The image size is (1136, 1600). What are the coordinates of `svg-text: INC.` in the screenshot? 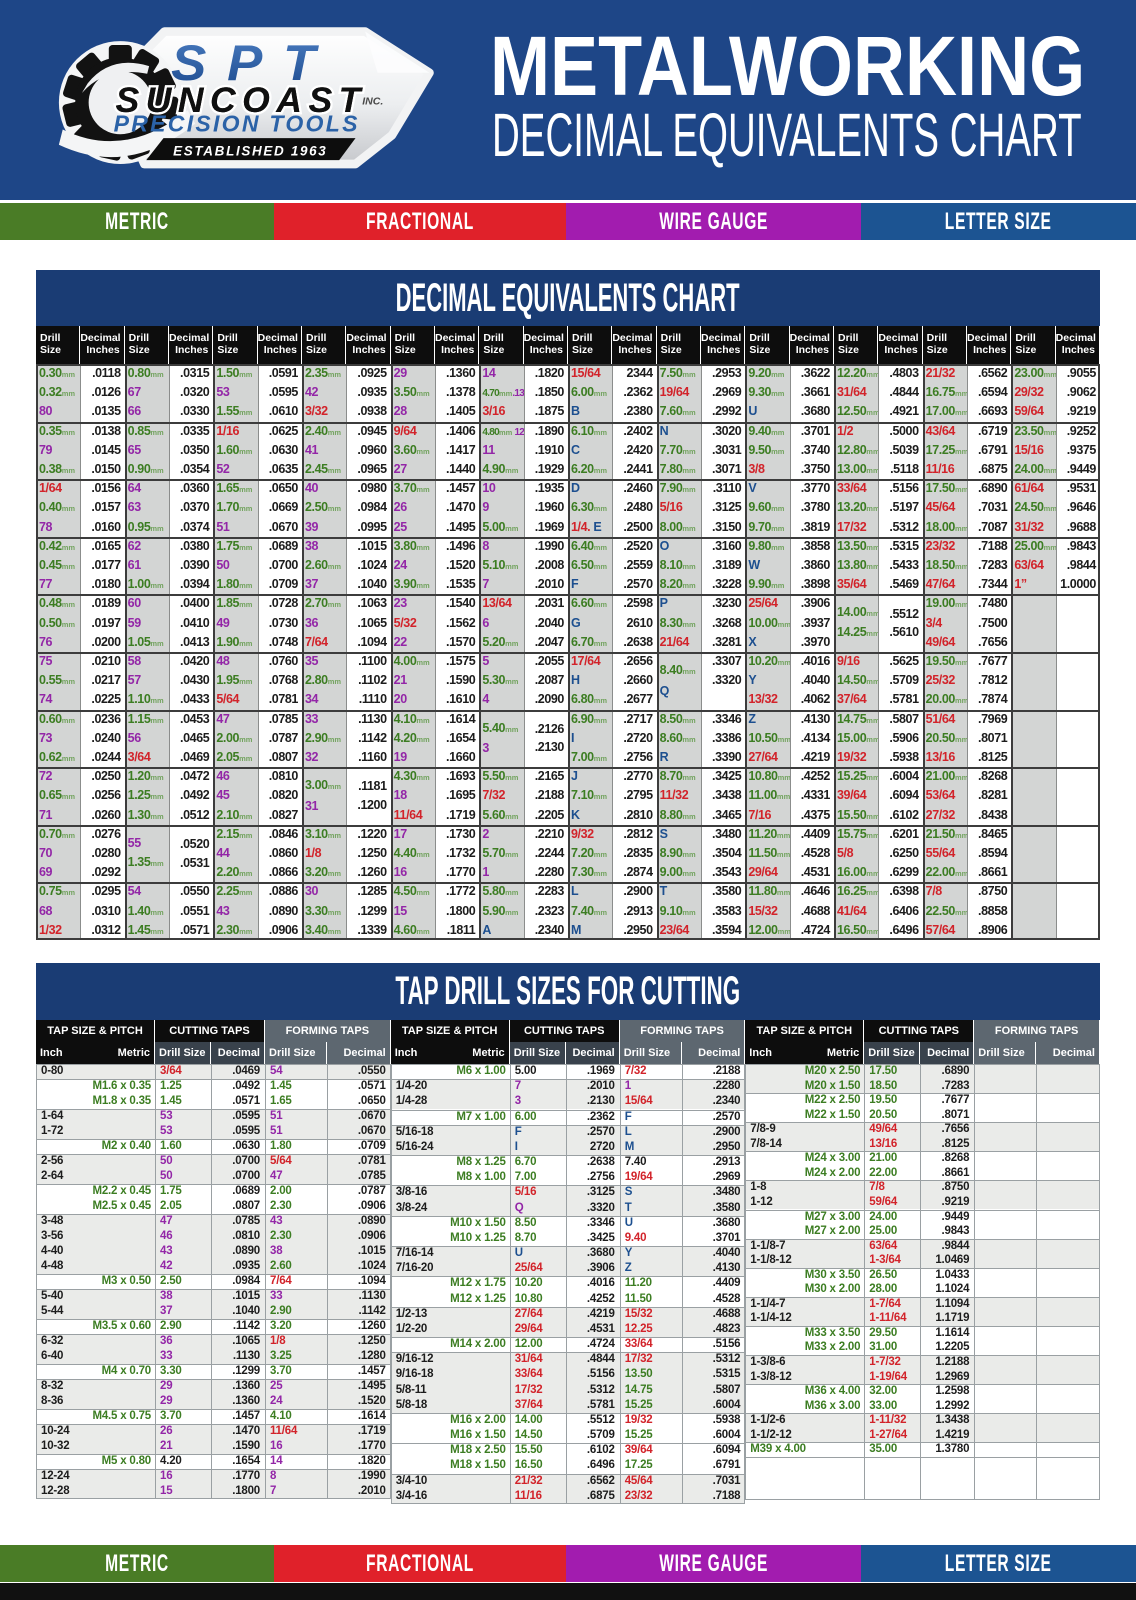 It's located at (372, 101).